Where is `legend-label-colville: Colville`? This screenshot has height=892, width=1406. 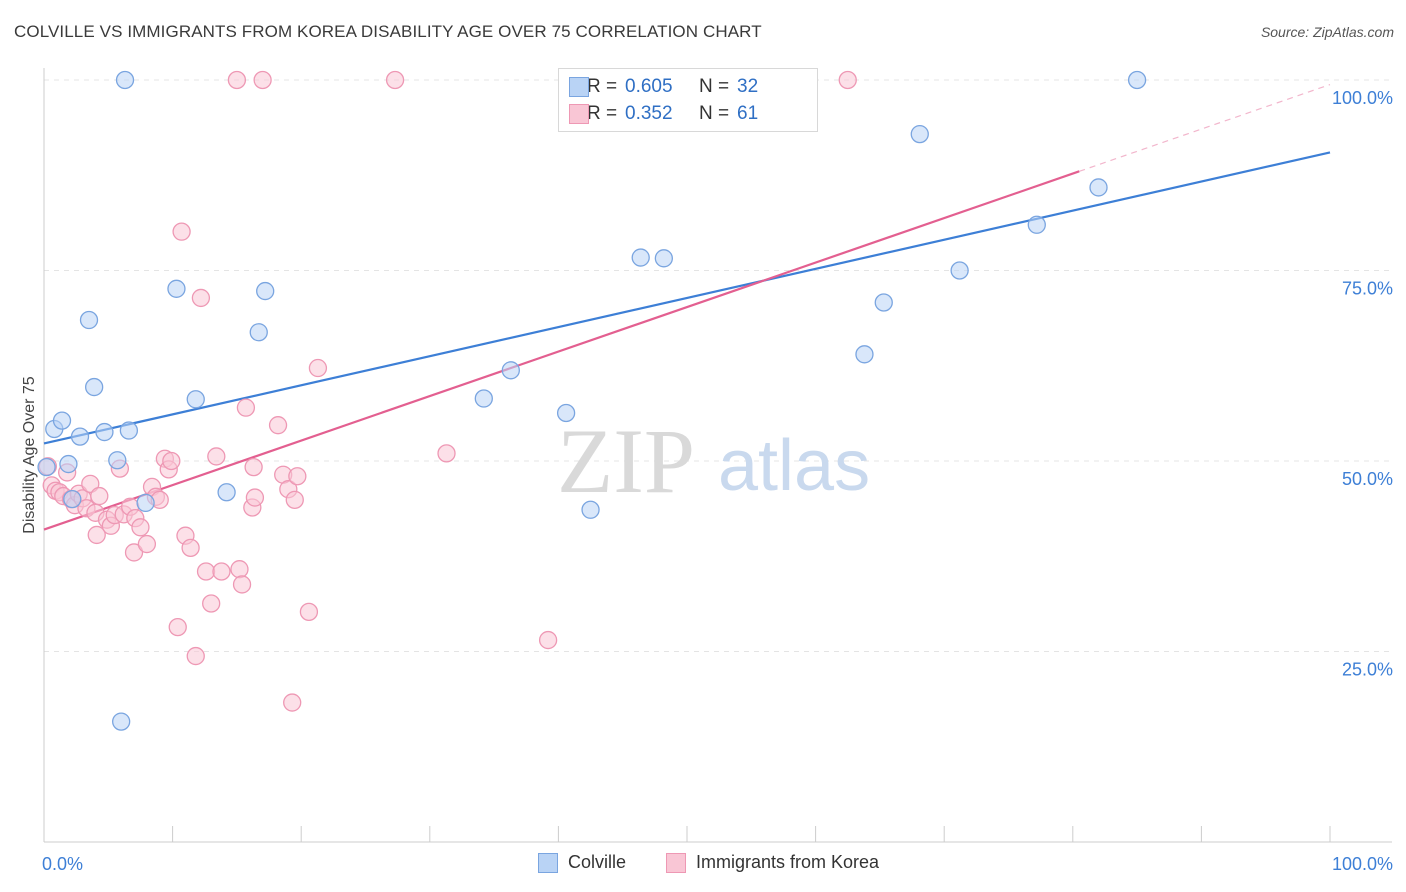 legend-label-colville: Colville is located at coordinates (597, 862).